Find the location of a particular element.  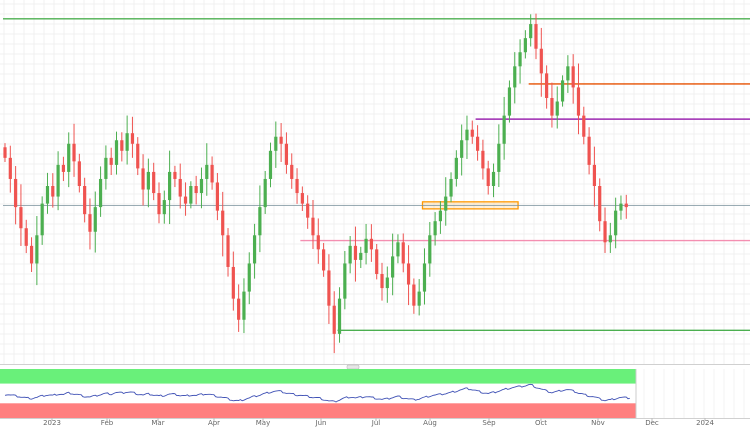

x-tick-label: 2023 is located at coordinates (52, 423).